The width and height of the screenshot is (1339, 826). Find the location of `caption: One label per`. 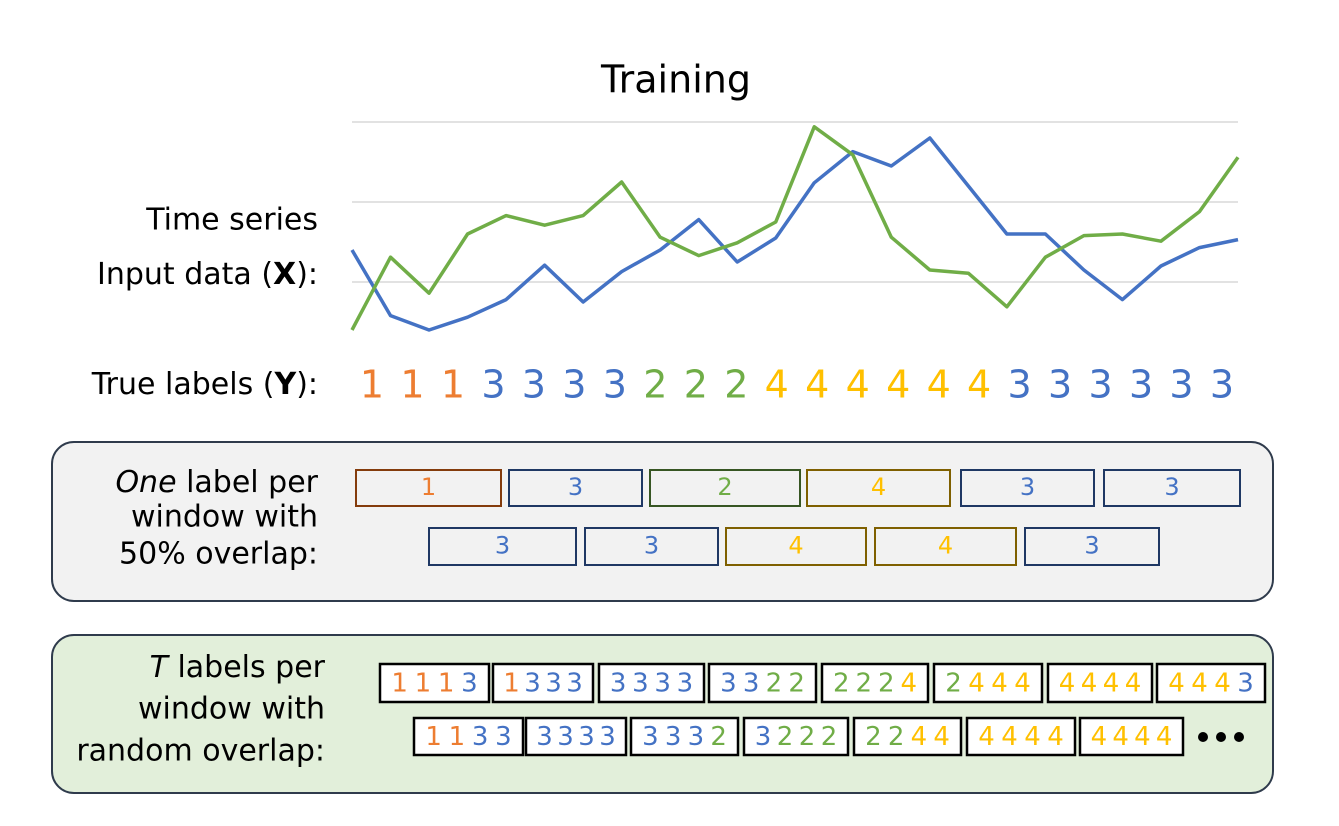

caption: One label per is located at coordinates (216, 482).